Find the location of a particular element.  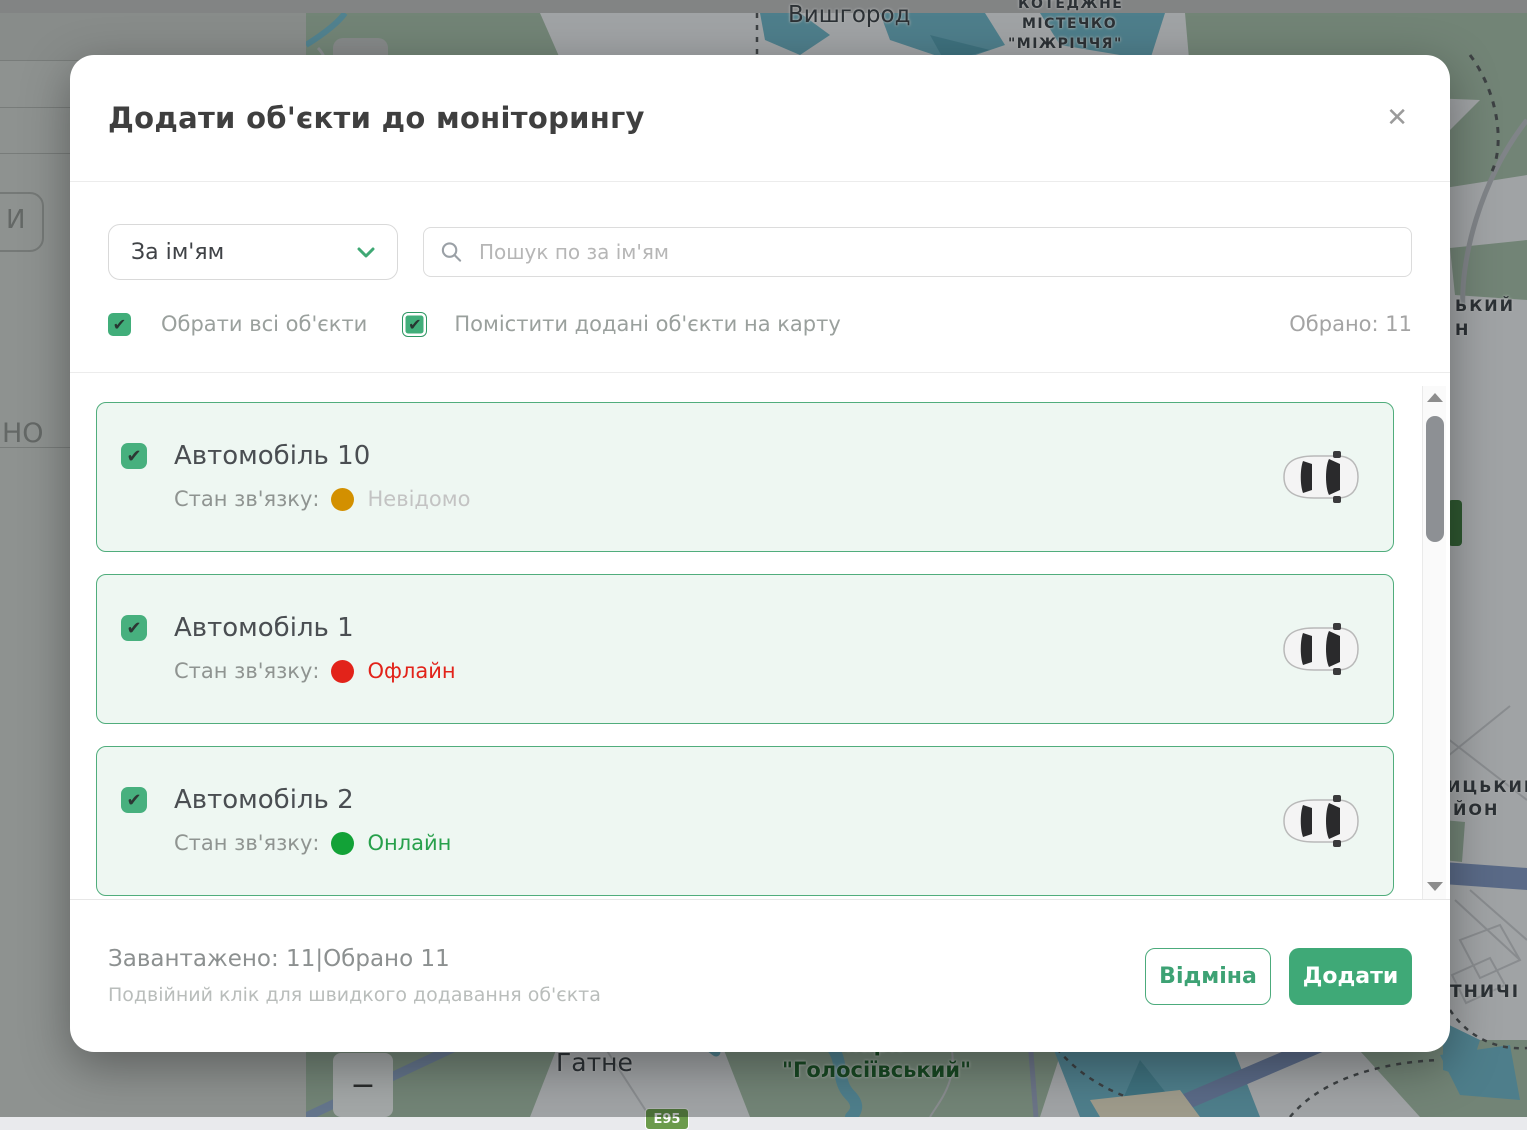

loaded-selected-counter: Завантажено: 11|Обрано 11 is located at coordinates (279, 959).